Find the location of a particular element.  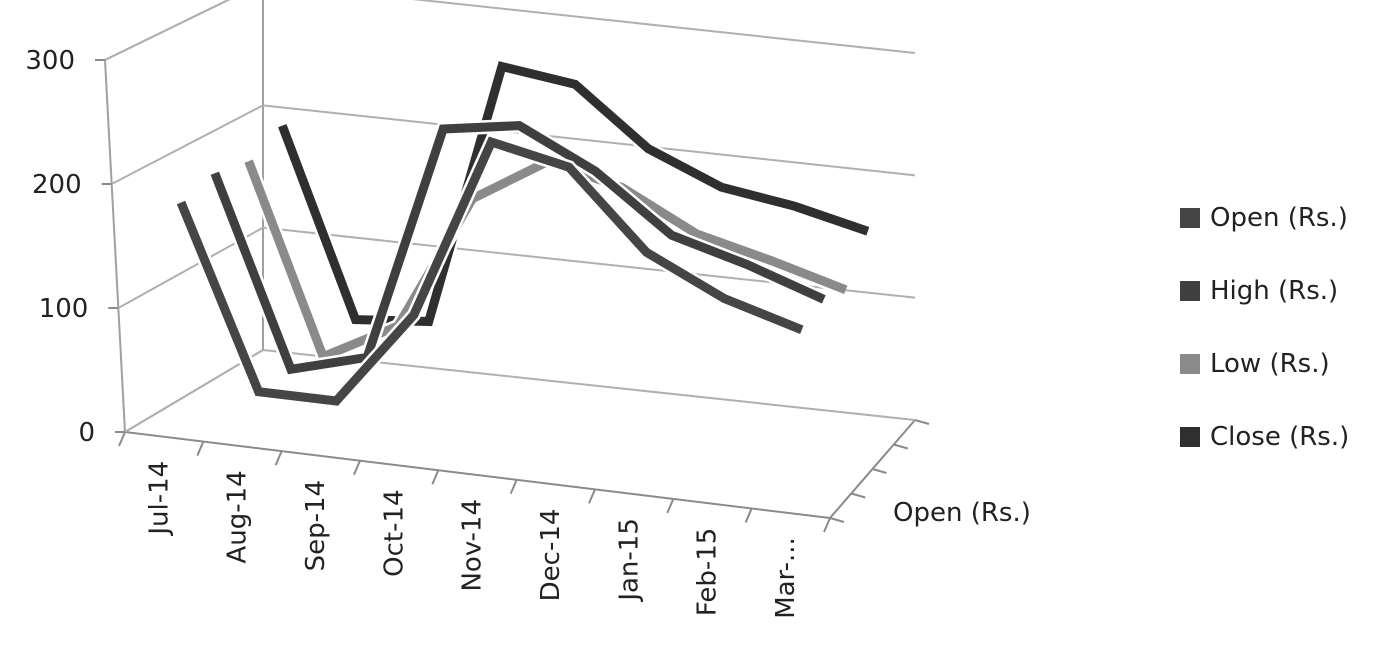

side-wall-top is located at coordinates (167, 30).